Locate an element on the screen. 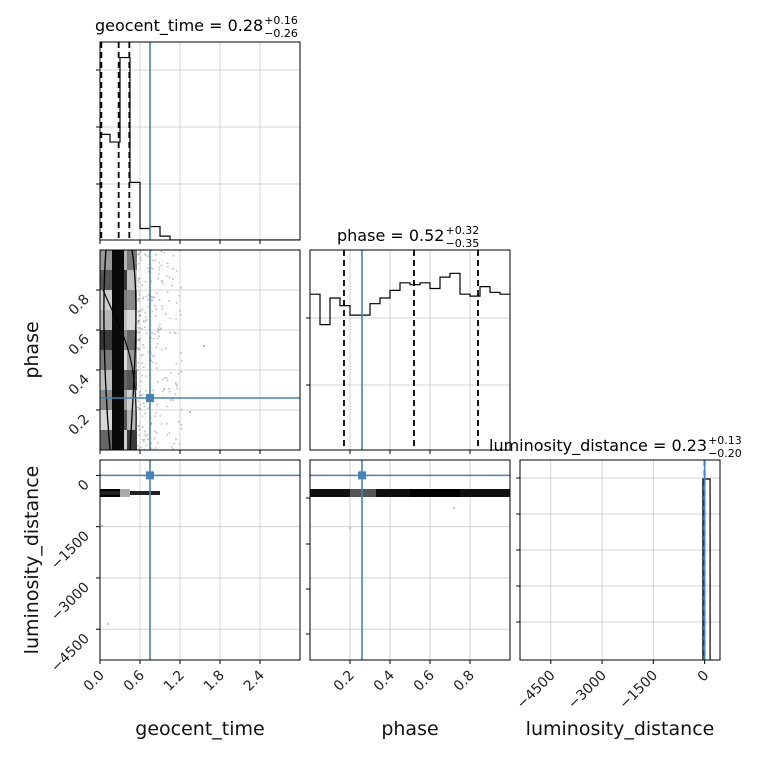 This screenshot has height=760, width=760. title-luminosity-distance-upper: +0.13 is located at coordinates (725, 440).